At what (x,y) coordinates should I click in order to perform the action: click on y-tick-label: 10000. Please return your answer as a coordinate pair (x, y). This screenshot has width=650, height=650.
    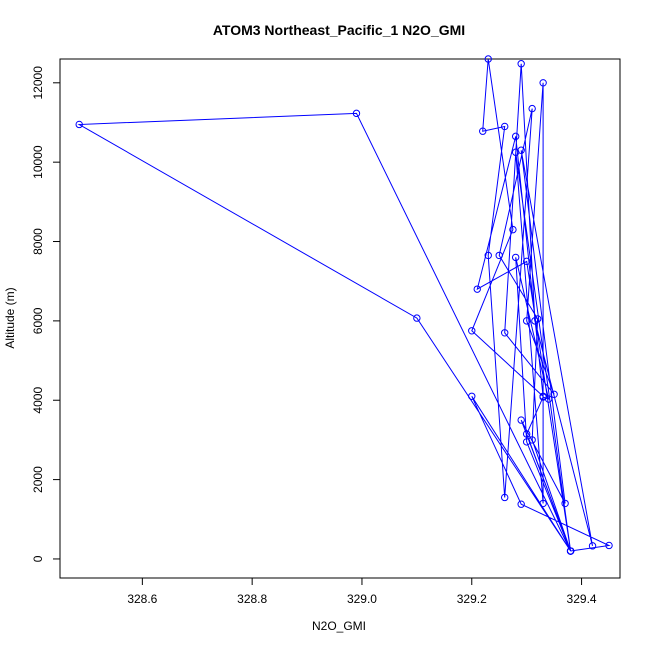
    Looking at the image, I should click on (38, 162).